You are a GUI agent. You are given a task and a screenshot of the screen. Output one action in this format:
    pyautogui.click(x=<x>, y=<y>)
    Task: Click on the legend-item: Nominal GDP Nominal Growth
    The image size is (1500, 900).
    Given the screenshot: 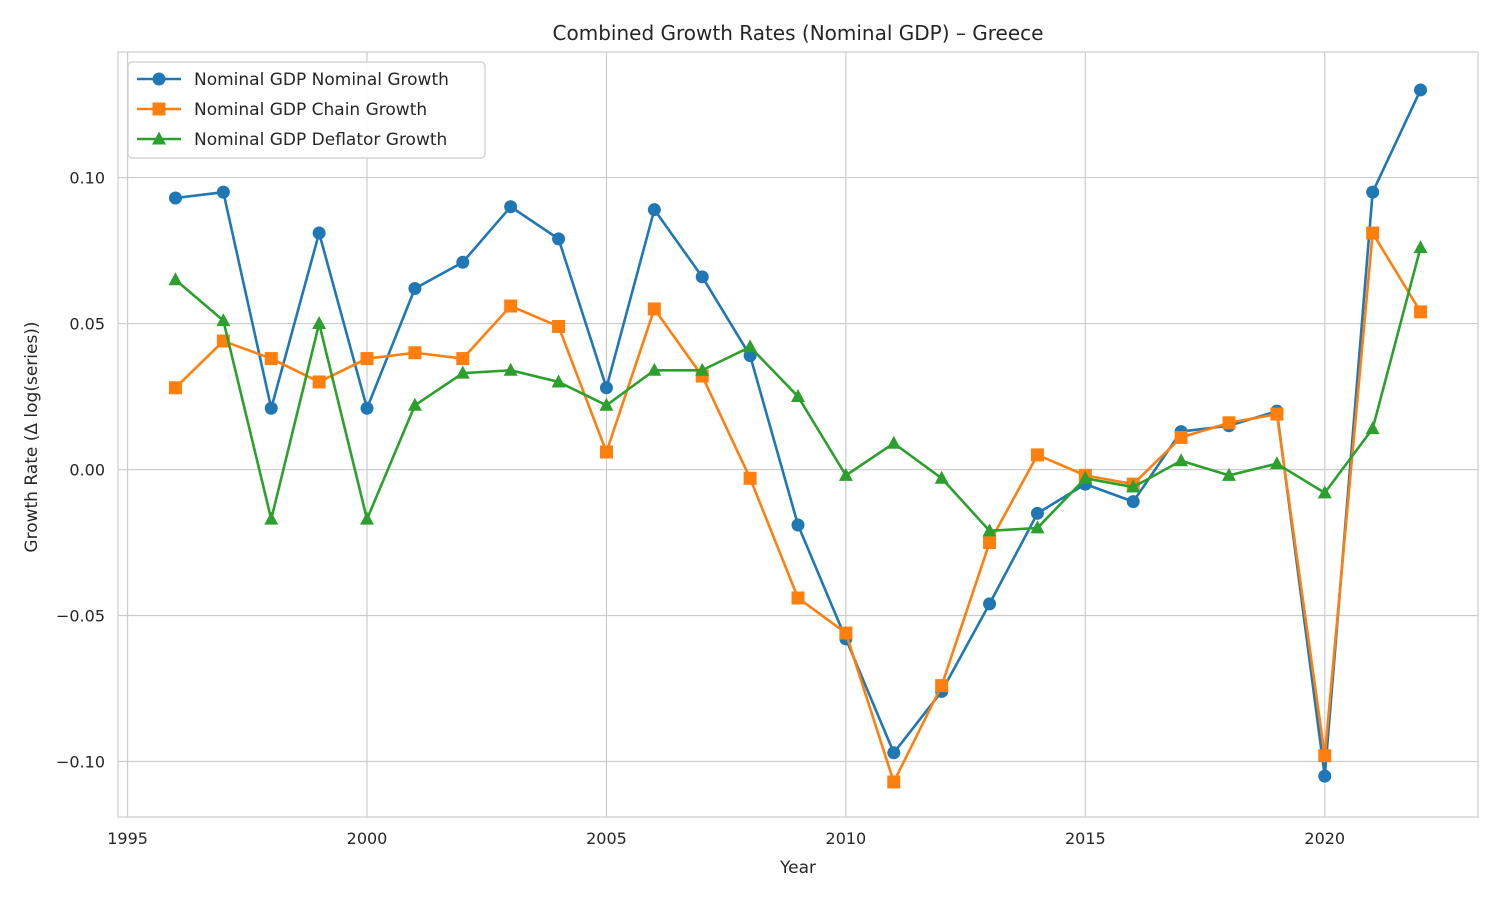 What is the action you would take?
    pyautogui.click(x=293, y=80)
    